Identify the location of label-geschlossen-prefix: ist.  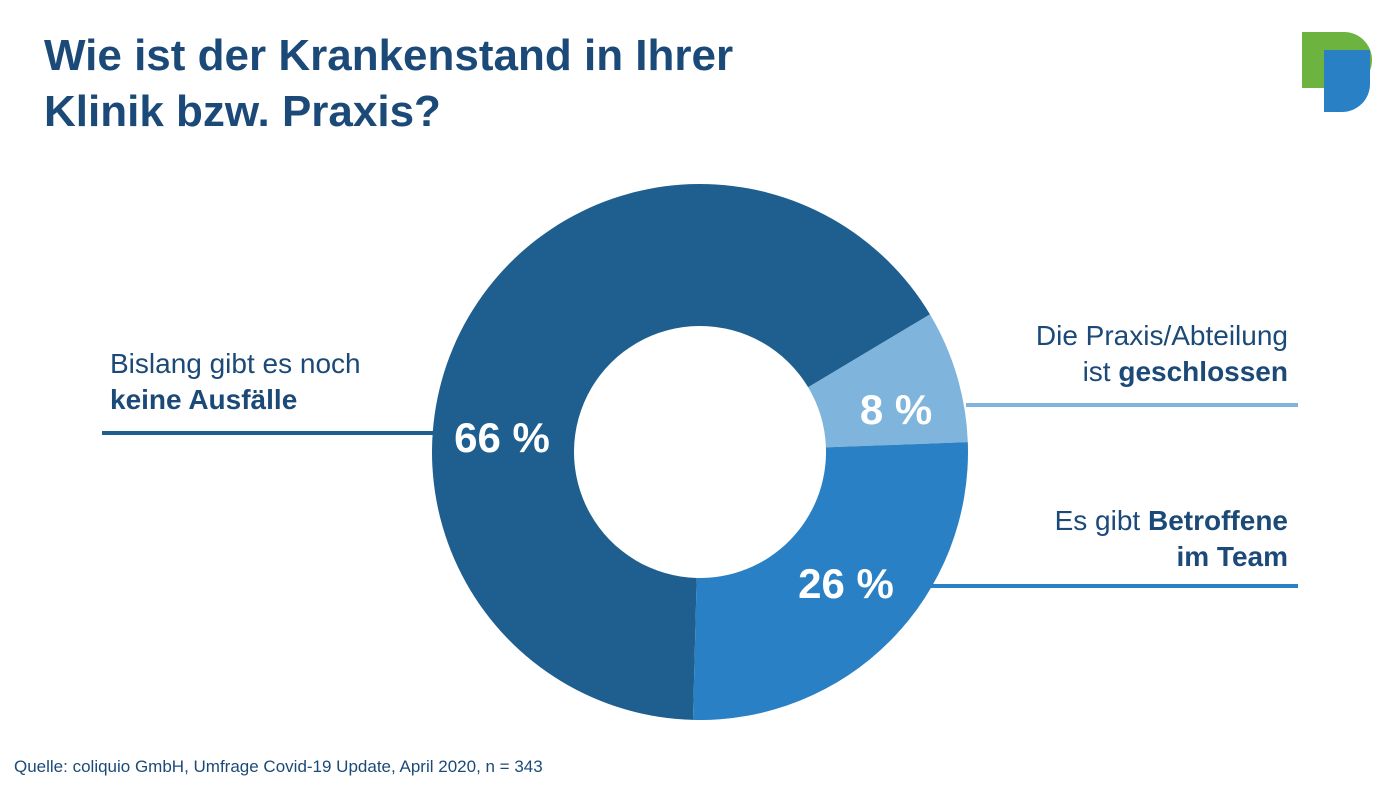
(1100, 371).